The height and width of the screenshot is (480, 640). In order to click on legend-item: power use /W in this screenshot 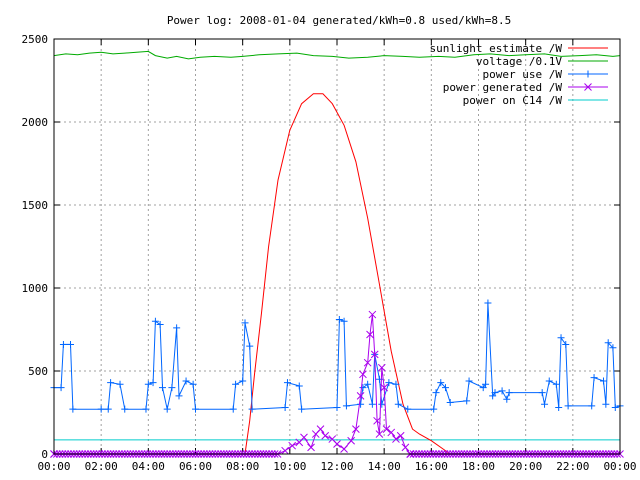, I will do `click(545, 74)`.